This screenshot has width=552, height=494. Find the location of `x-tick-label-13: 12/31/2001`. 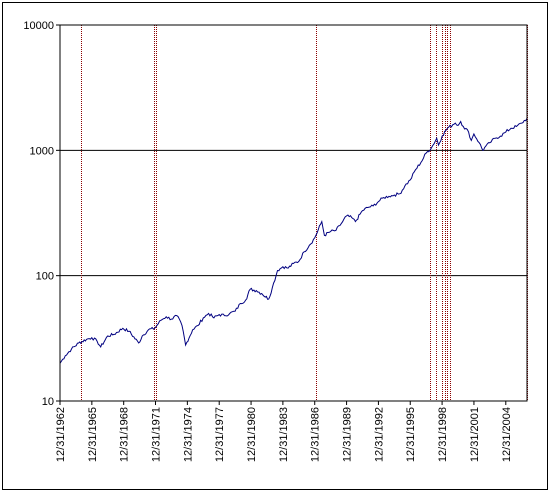

x-tick-label-13: 12/31/2001 is located at coordinates (475, 434).